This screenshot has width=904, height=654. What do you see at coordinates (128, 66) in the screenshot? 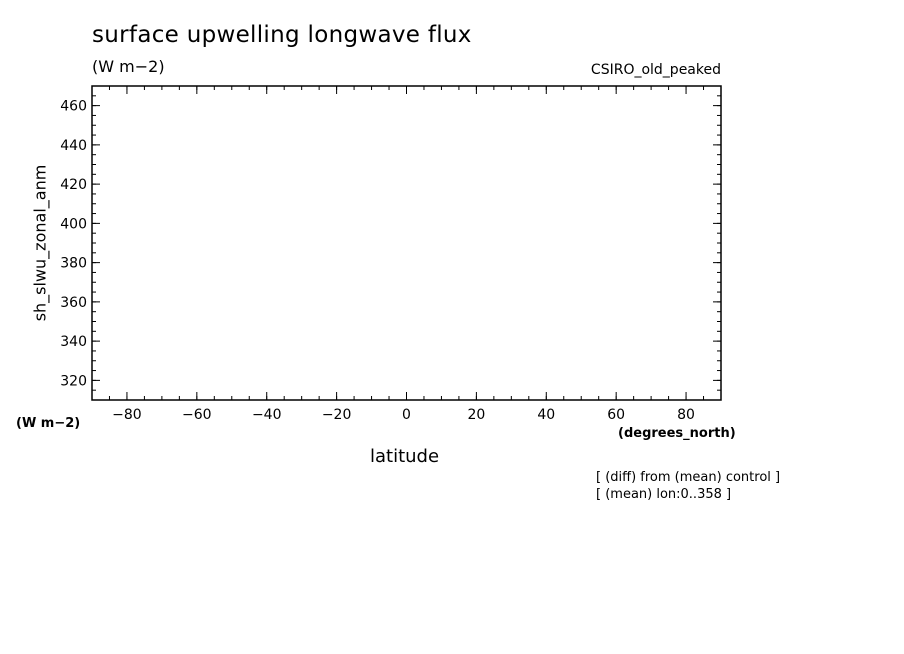
I see `chart-units: (W m−2)` at bounding box center [128, 66].